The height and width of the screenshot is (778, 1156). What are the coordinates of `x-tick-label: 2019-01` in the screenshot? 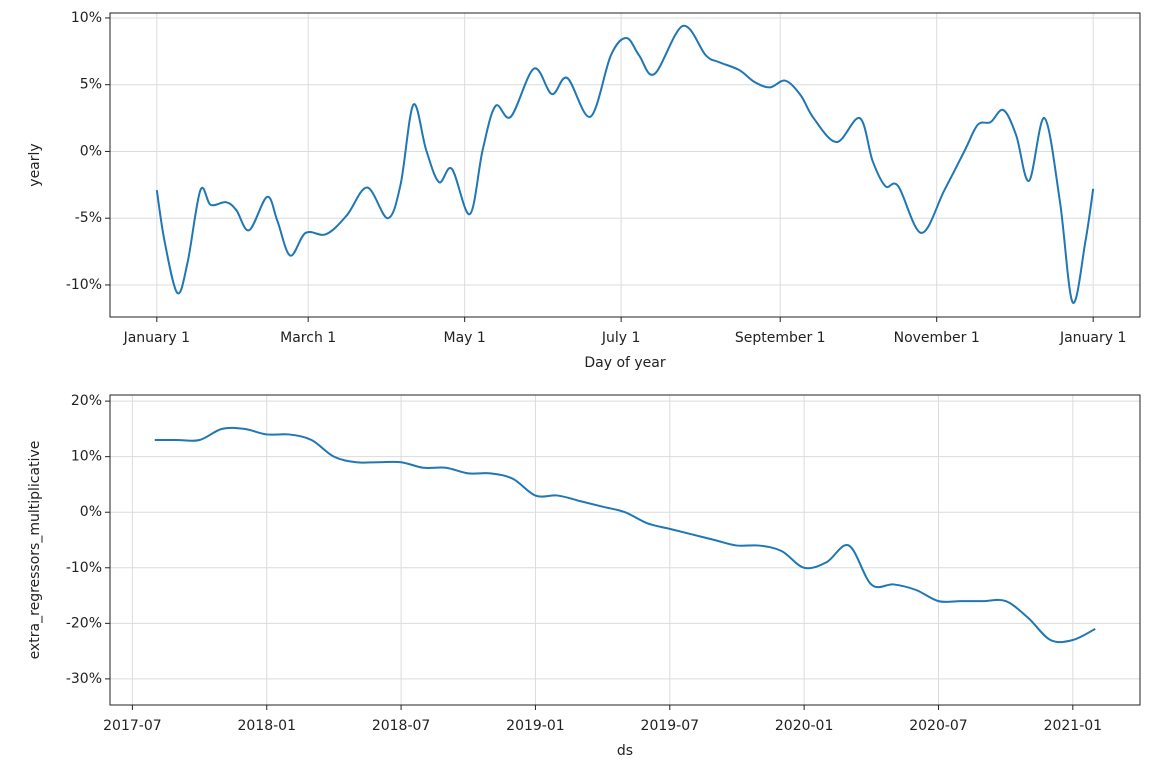 It's located at (535, 726).